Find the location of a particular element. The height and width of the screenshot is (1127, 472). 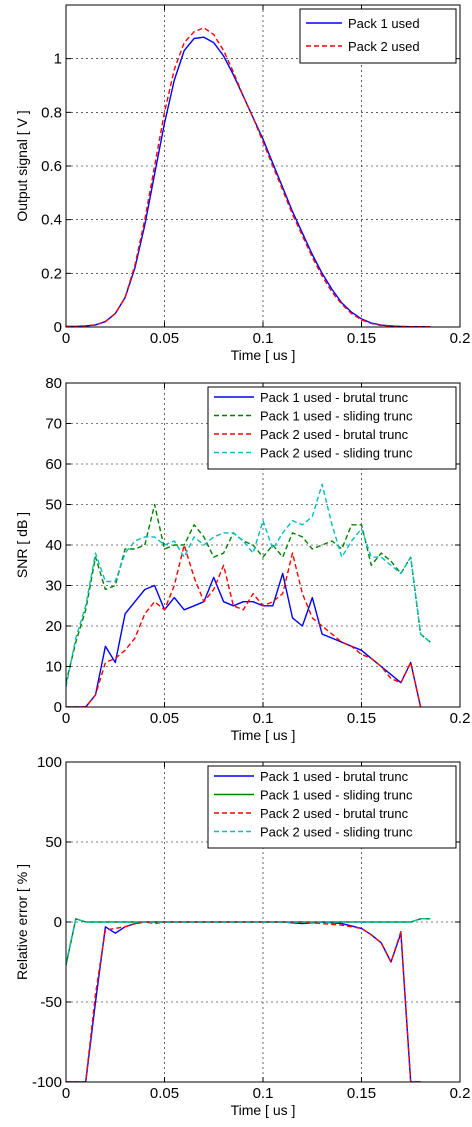

y-tick-label: -100 is located at coordinates (47, 1082).